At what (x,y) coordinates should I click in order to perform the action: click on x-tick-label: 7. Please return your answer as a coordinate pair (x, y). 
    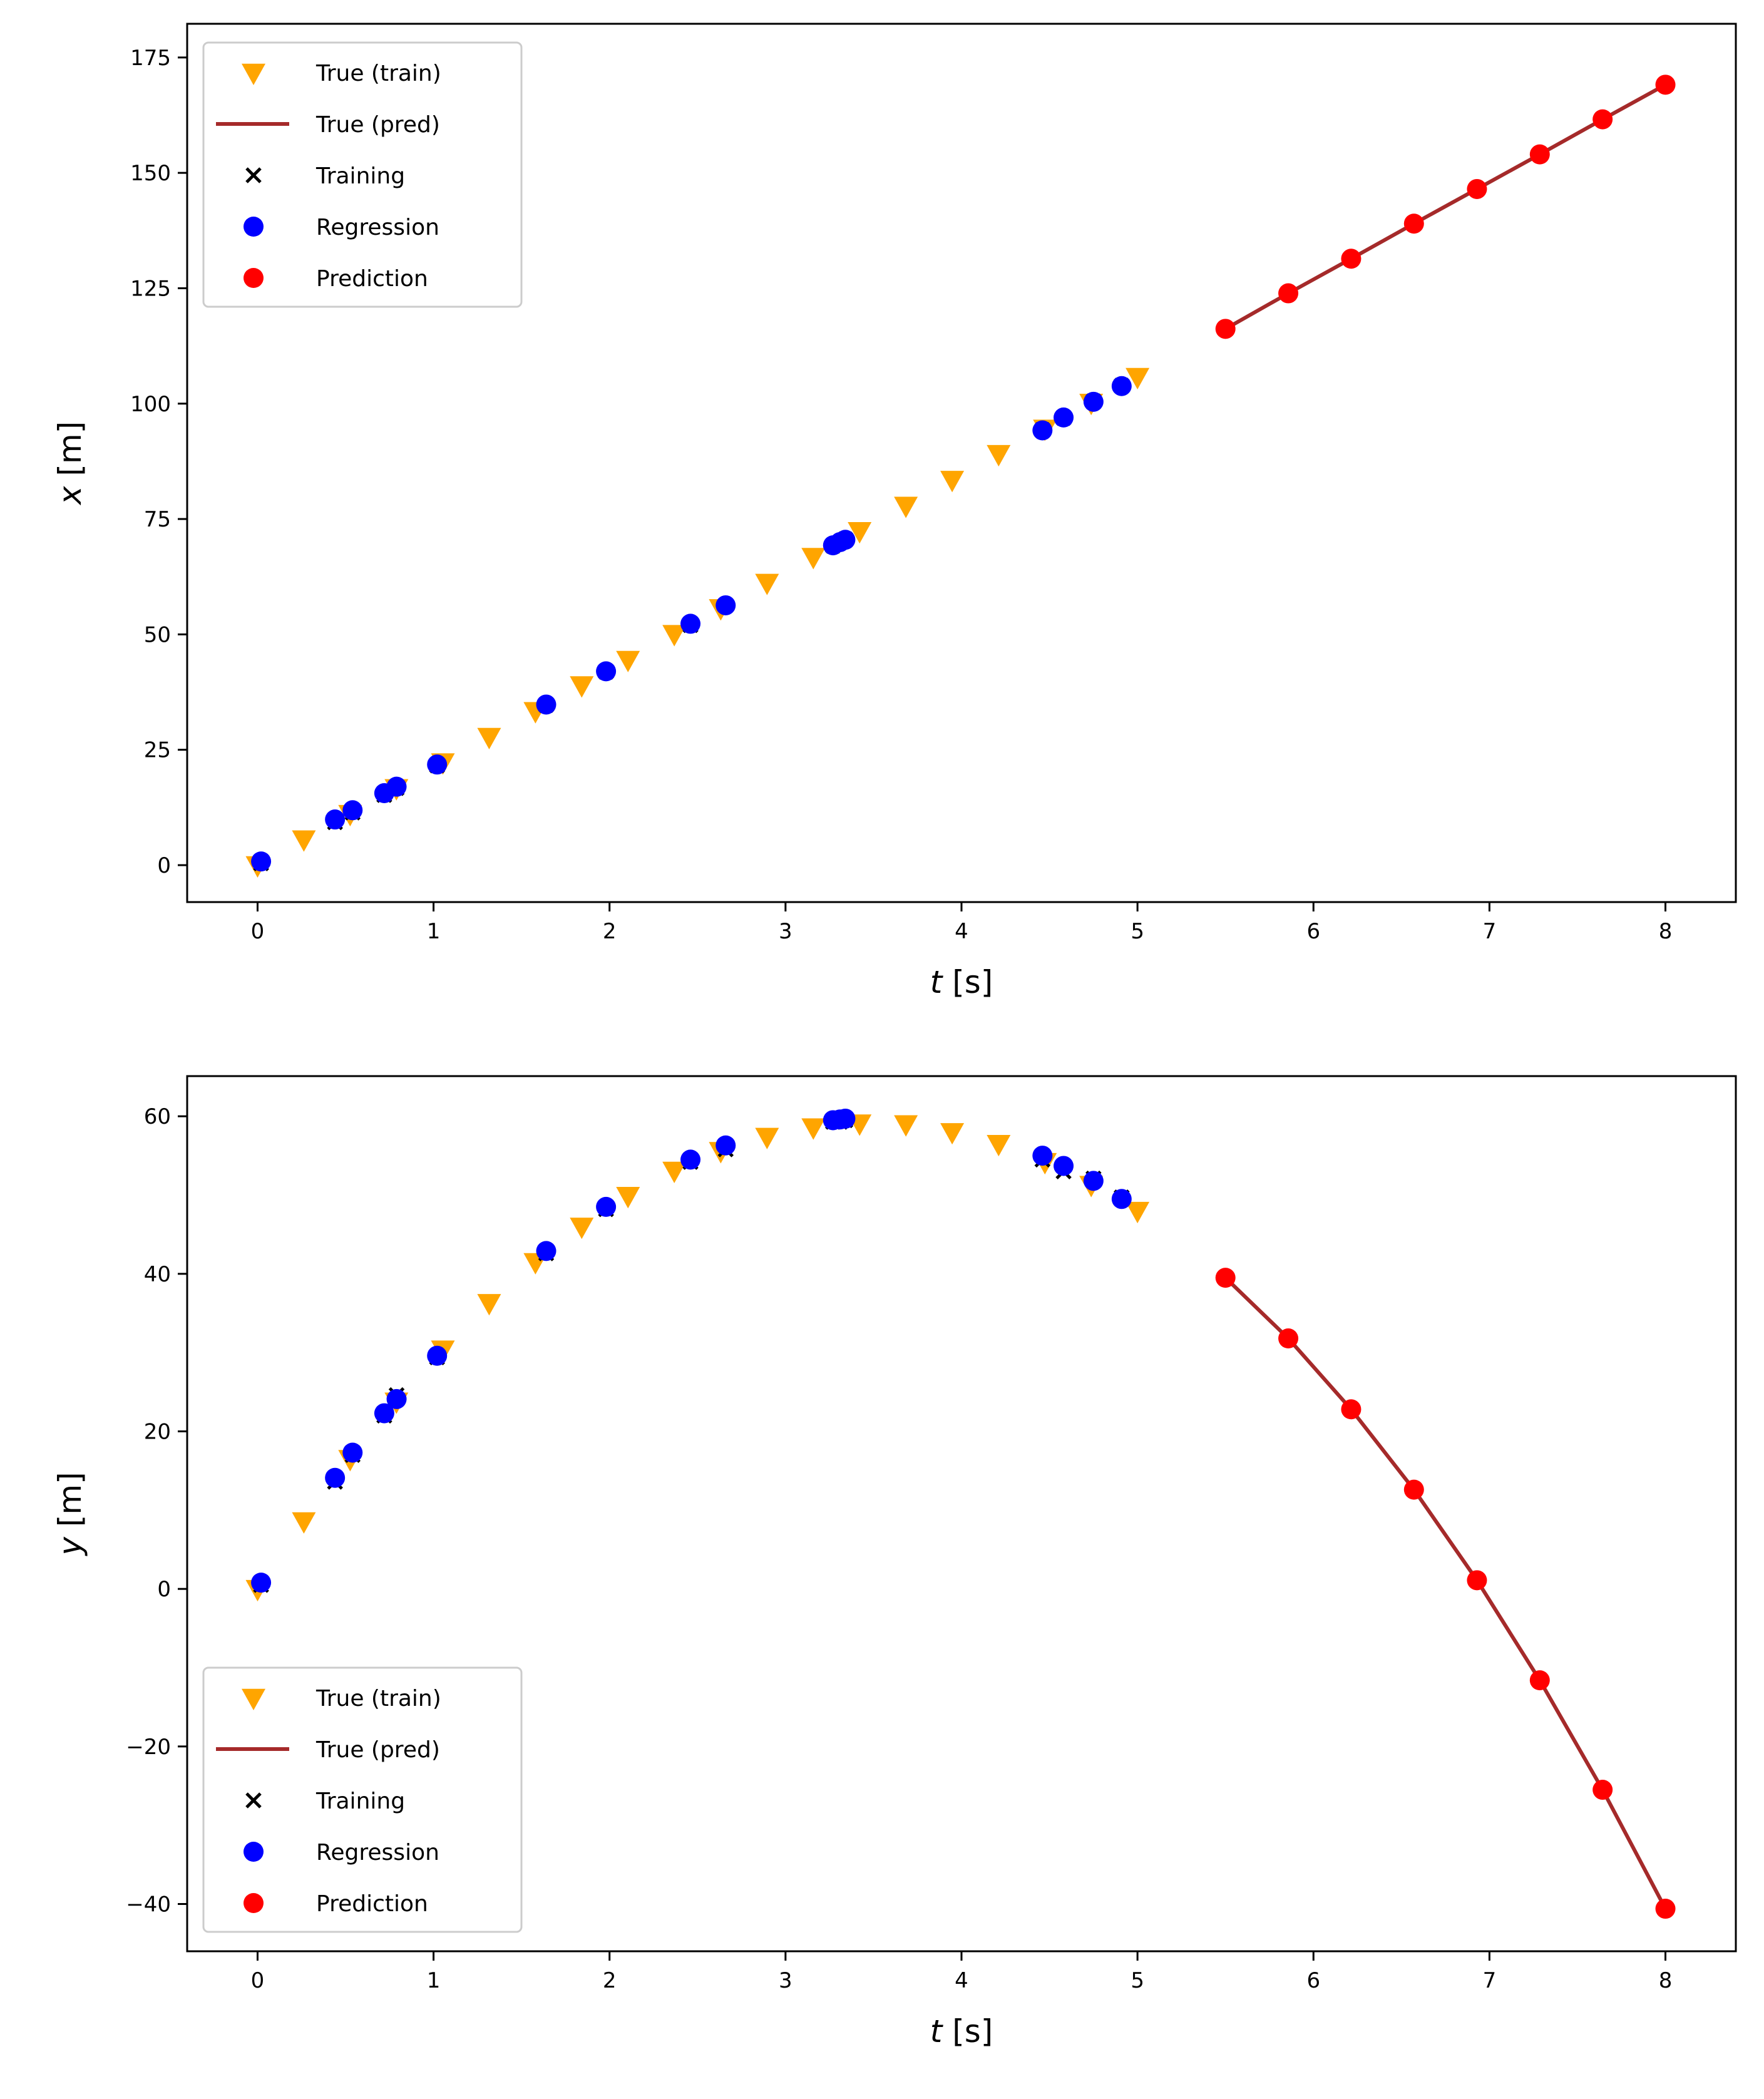
    Looking at the image, I should click on (1490, 1980).